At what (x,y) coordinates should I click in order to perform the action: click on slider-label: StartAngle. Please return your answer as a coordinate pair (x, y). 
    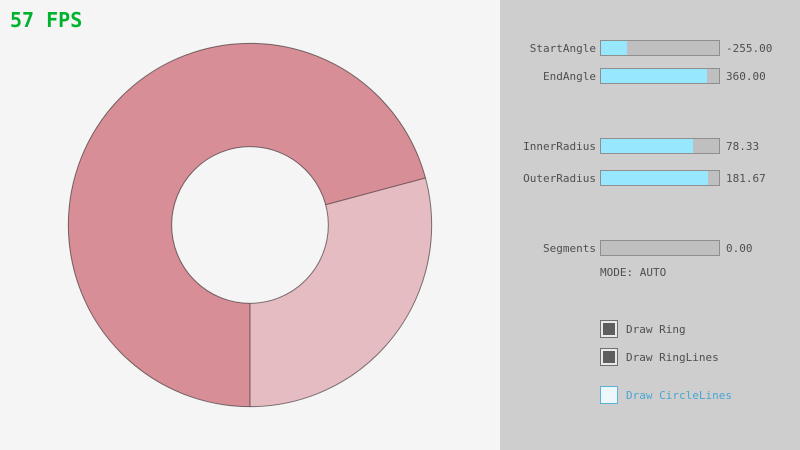
    Looking at the image, I should click on (562, 48).